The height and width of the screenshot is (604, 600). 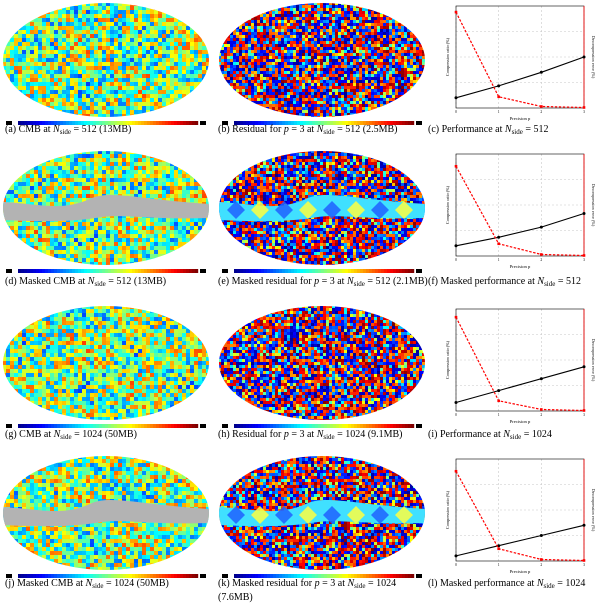 I want to click on caption-a: (a) CMB at Nside = 512 (13MB), so click(x=110, y=131).